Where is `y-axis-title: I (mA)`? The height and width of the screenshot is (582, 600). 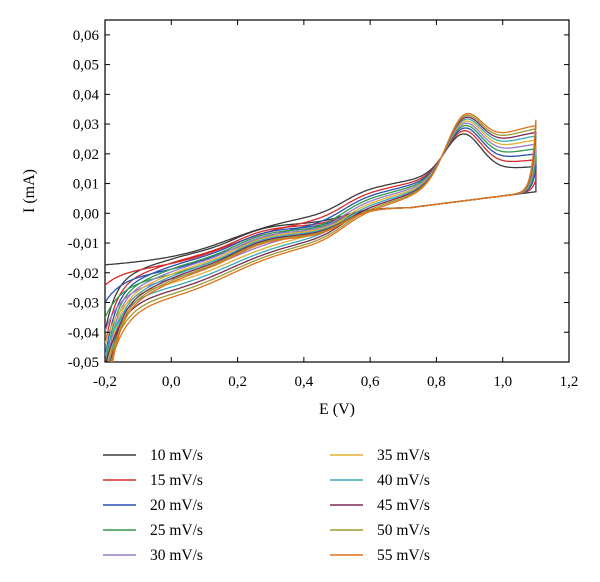 y-axis-title: I (mA) is located at coordinates (29, 191).